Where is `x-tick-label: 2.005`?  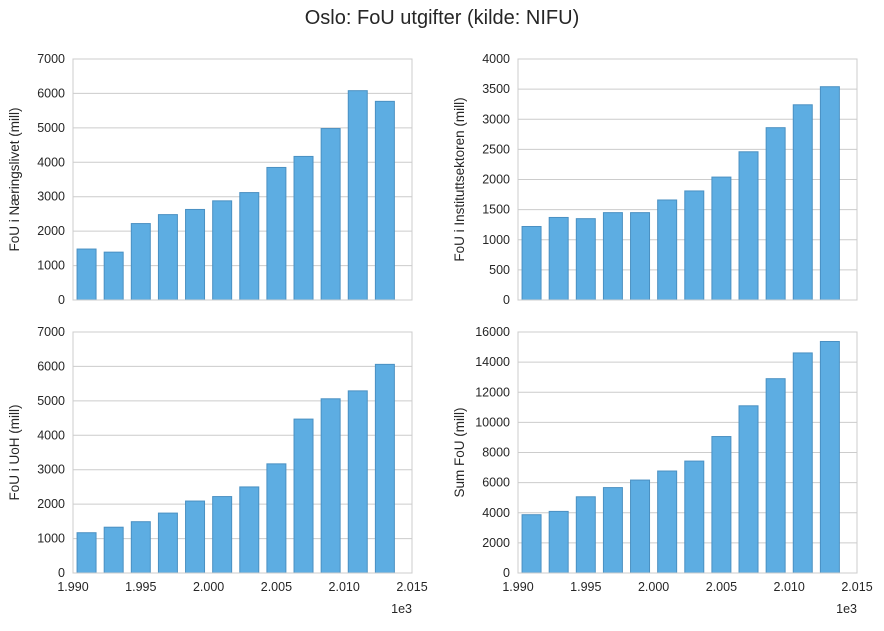
x-tick-label: 2.005 is located at coordinates (276, 587).